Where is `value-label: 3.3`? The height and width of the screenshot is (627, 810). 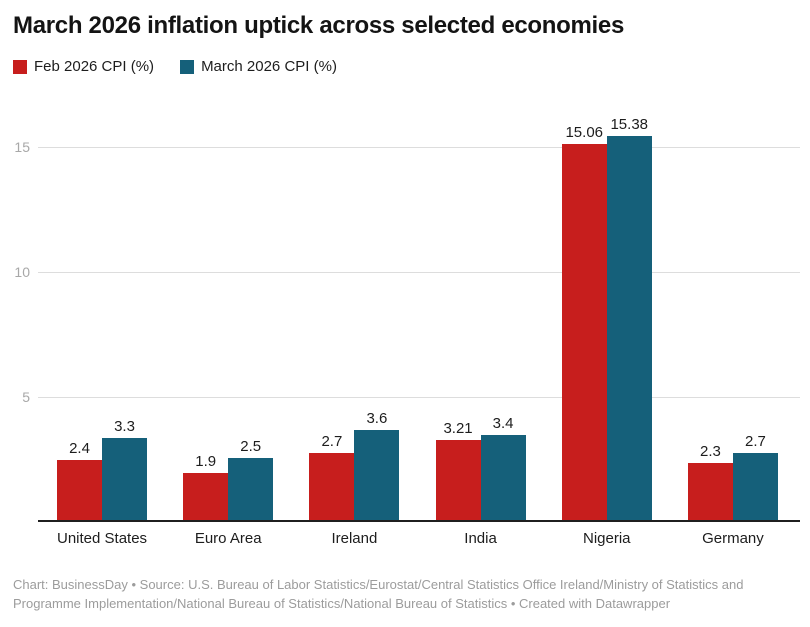 value-label: 3.3 is located at coordinates (124, 426).